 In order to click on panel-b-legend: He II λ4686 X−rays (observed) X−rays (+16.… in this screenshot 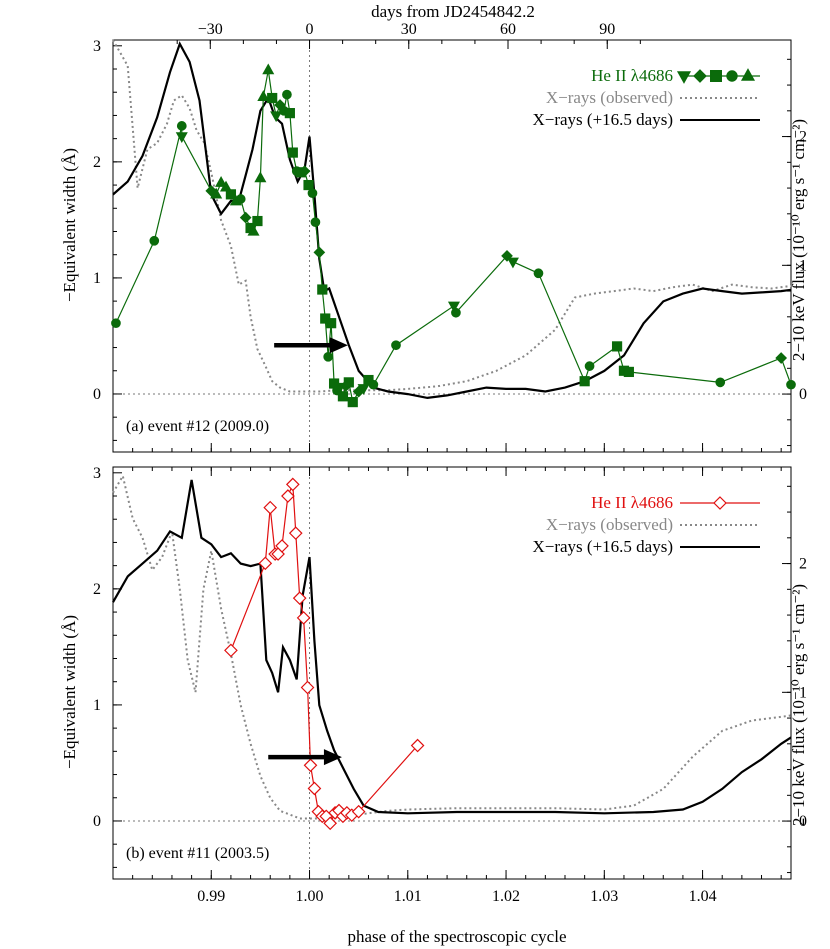, I will do `click(646, 524)`.